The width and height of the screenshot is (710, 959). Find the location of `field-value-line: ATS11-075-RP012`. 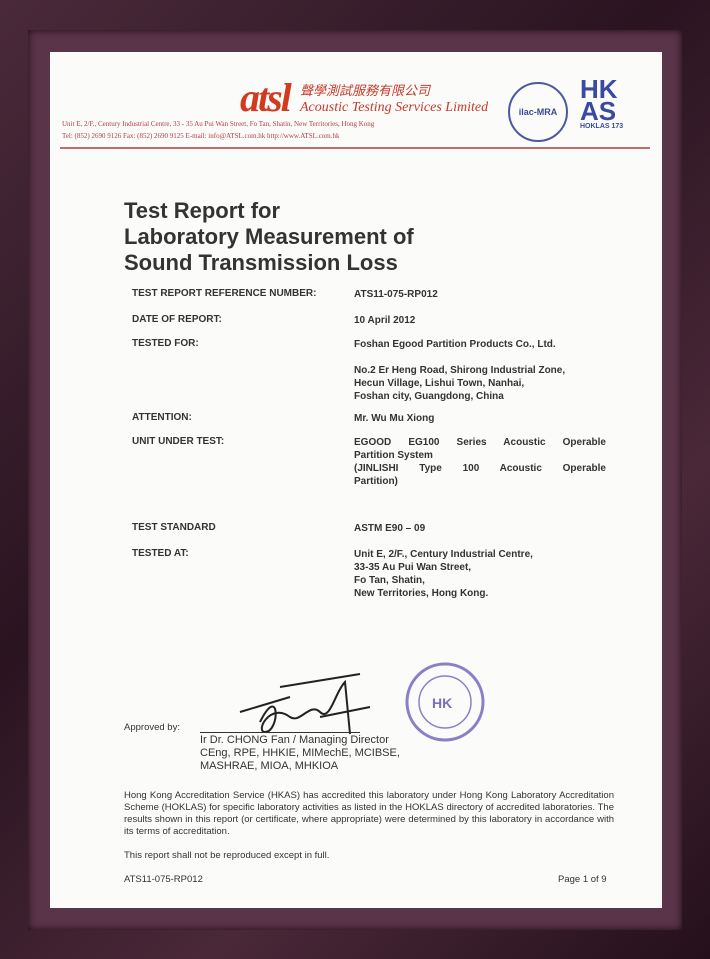

field-value-line: ATS11-075-RP012 is located at coordinates (396, 294).